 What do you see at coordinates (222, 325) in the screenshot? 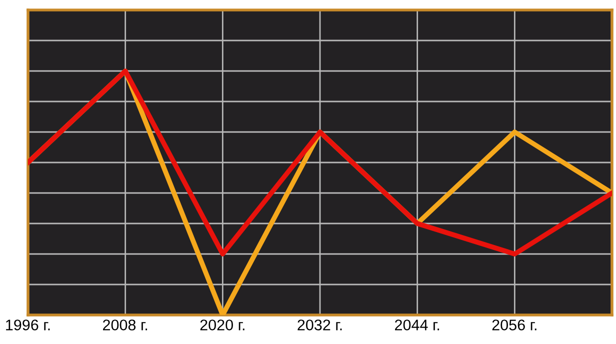
I see `x-tick-label: 2020 г.` at bounding box center [222, 325].